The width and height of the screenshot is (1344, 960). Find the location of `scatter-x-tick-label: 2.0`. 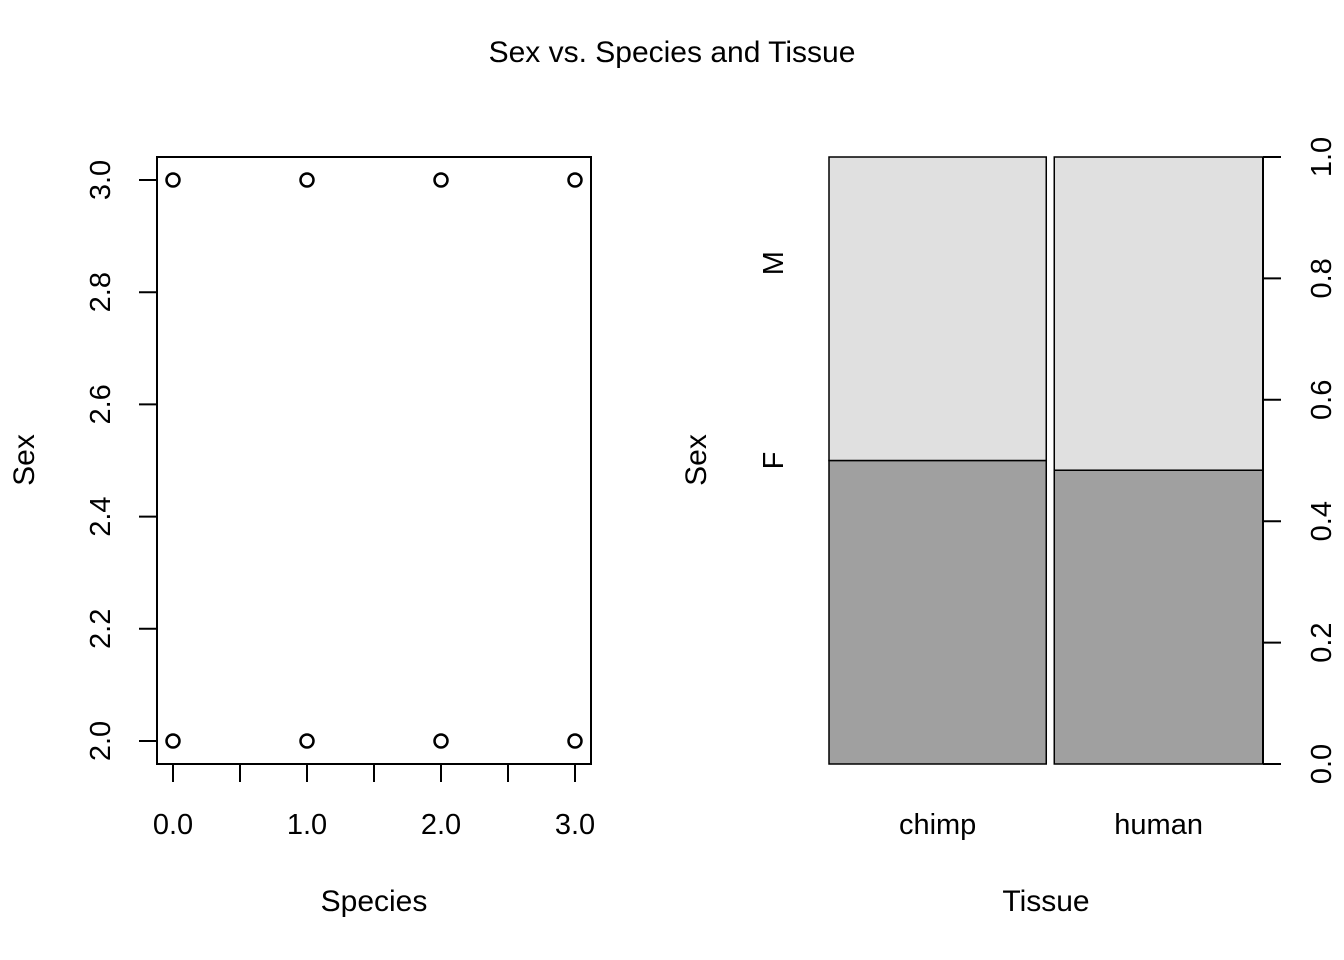

scatter-x-tick-label: 2.0 is located at coordinates (441, 825).